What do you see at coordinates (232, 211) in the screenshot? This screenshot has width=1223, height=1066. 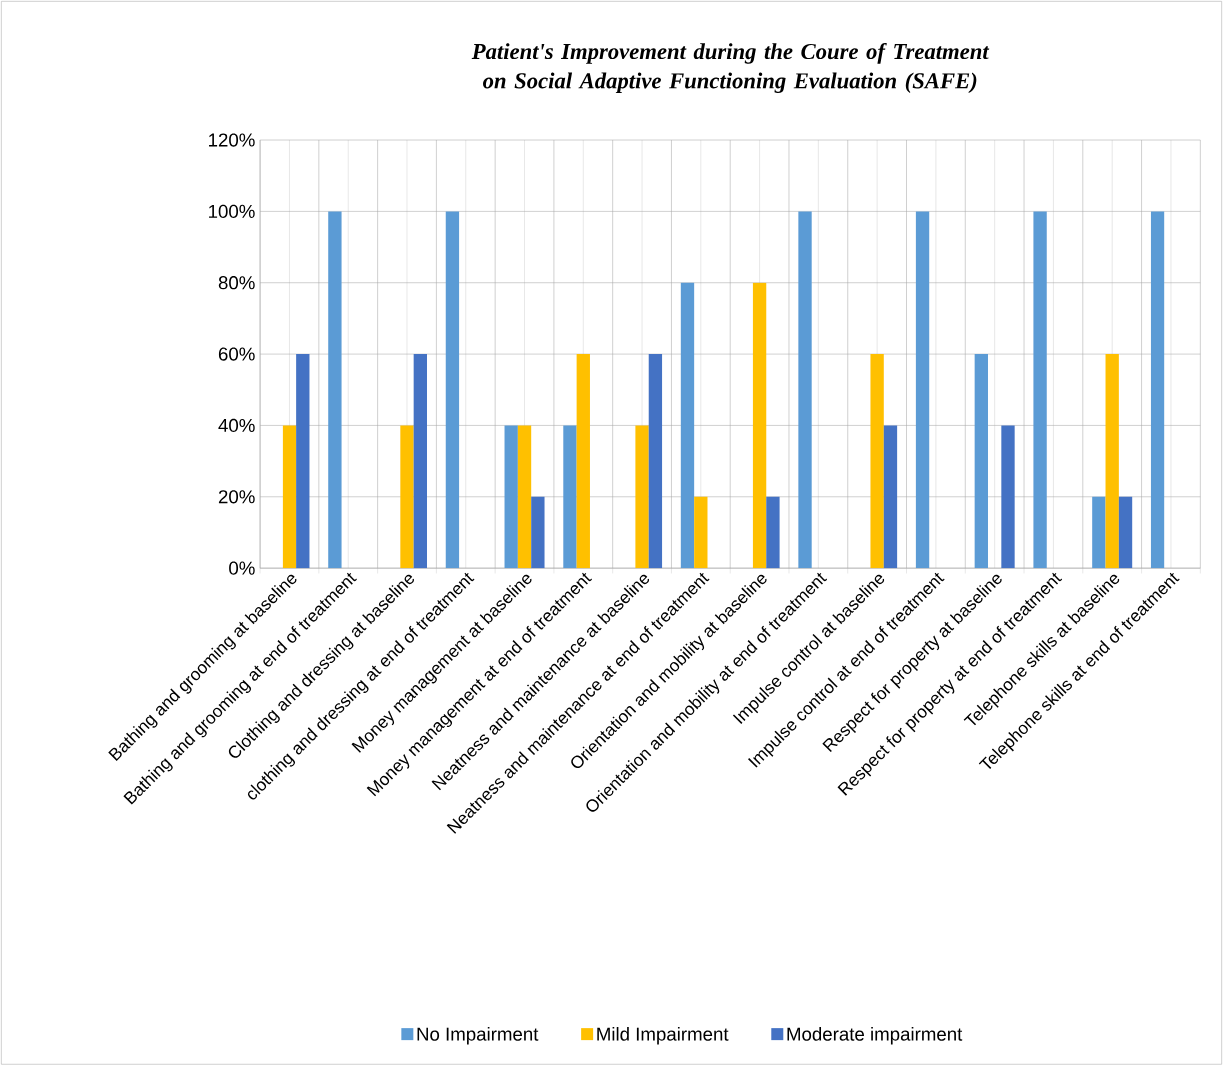 I see `y-tick-label: 100%` at bounding box center [232, 211].